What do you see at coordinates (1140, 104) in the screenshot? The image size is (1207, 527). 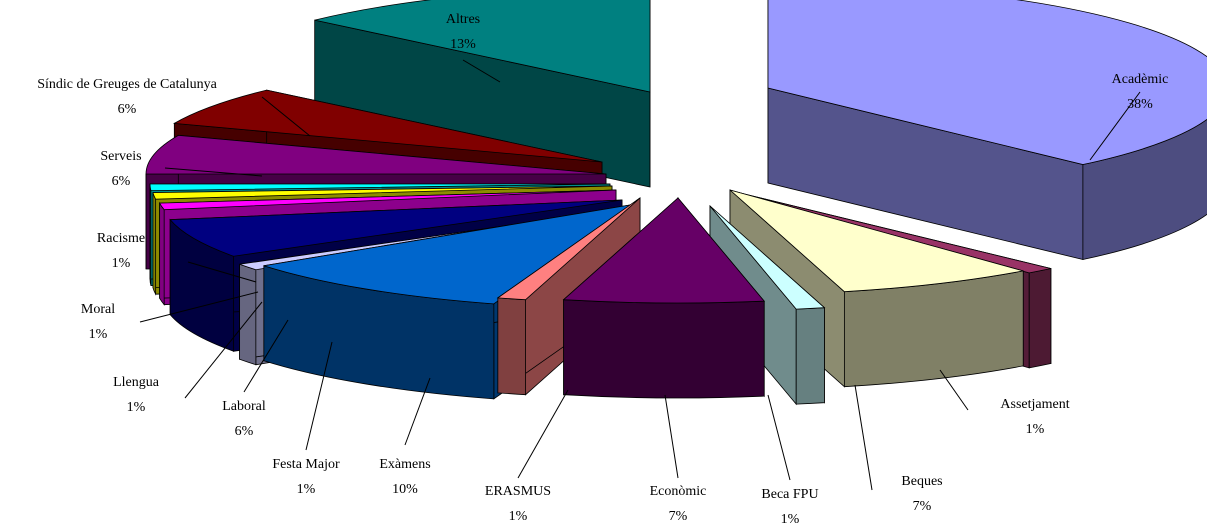 I see `slice-percent: 38%` at bounding box center [1140, 104].